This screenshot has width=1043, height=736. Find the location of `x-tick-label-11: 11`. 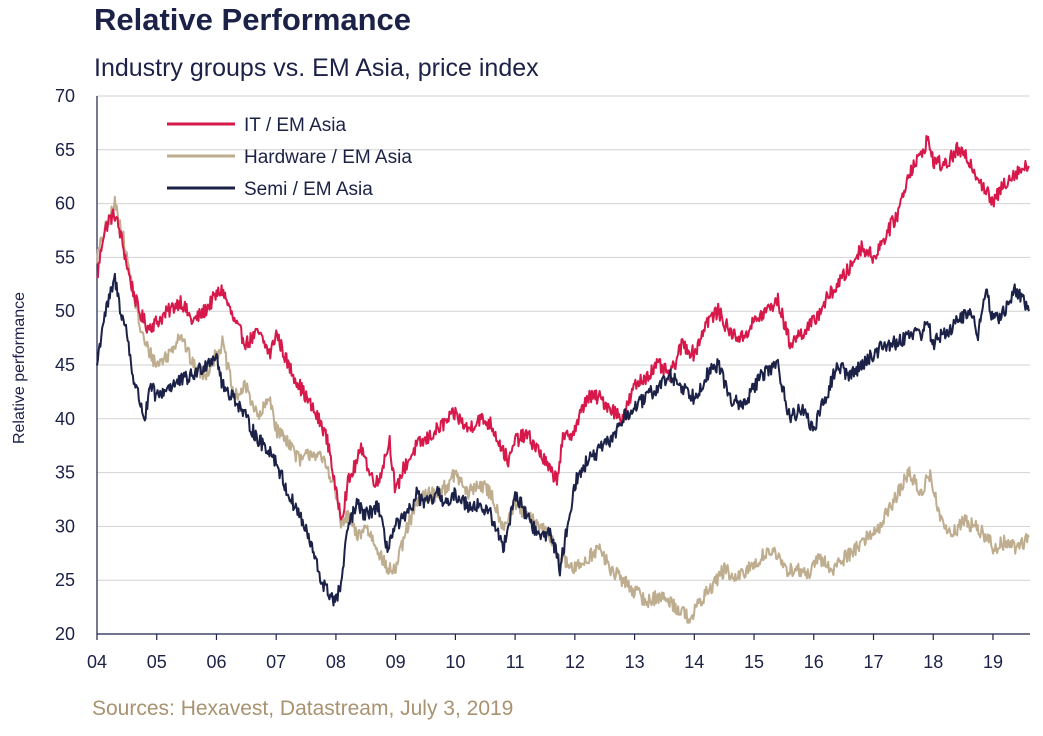

x-tick-label-11: 11 is located at coordinates (515, 662).